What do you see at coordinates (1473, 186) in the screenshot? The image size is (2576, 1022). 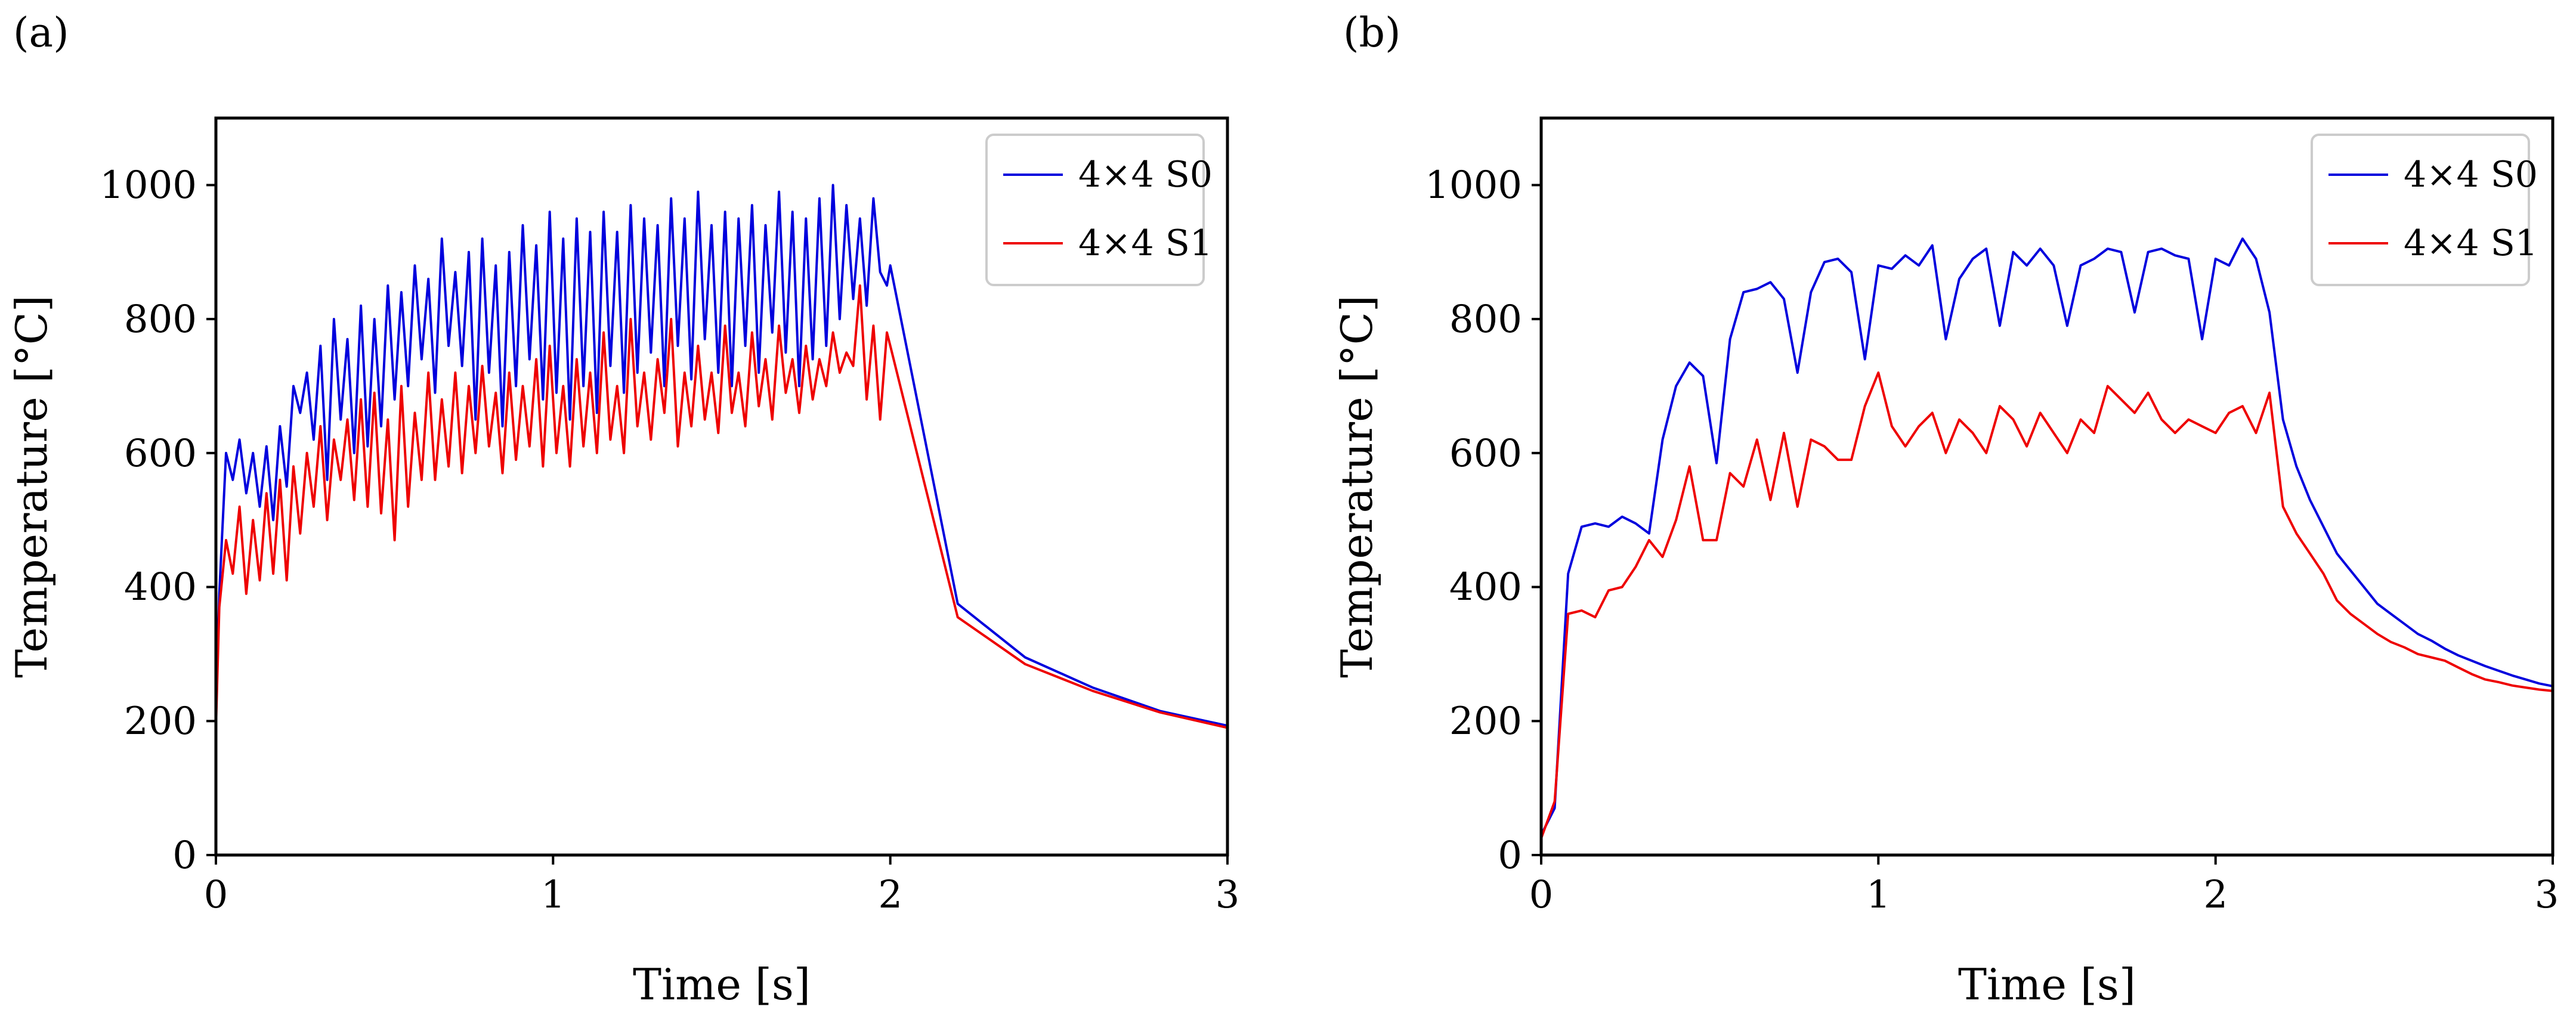 I see `panel-b-ytick-label-1000: 1000` at bounding box center [1473, 186].